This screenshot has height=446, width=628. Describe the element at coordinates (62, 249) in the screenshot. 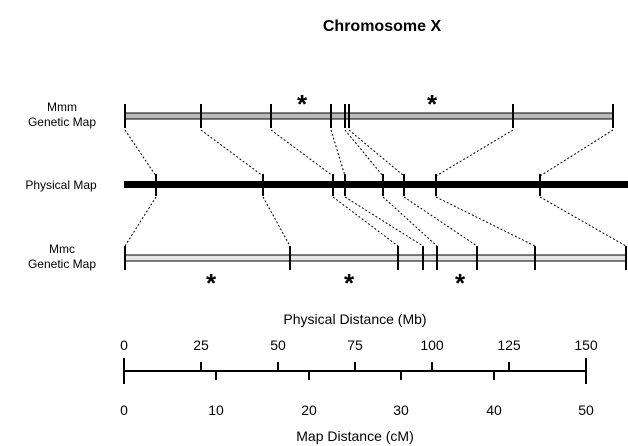

I see `mmc-label-line1: Mmc` at that location.